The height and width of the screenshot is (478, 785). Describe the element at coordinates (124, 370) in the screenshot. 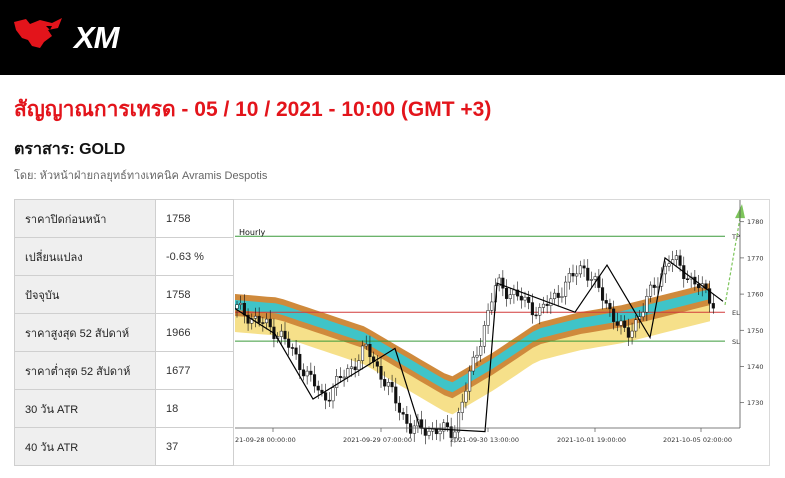

I see `stats-row: ราคาต่ำสุด 52 สัปดาห์ 1677` at that location.